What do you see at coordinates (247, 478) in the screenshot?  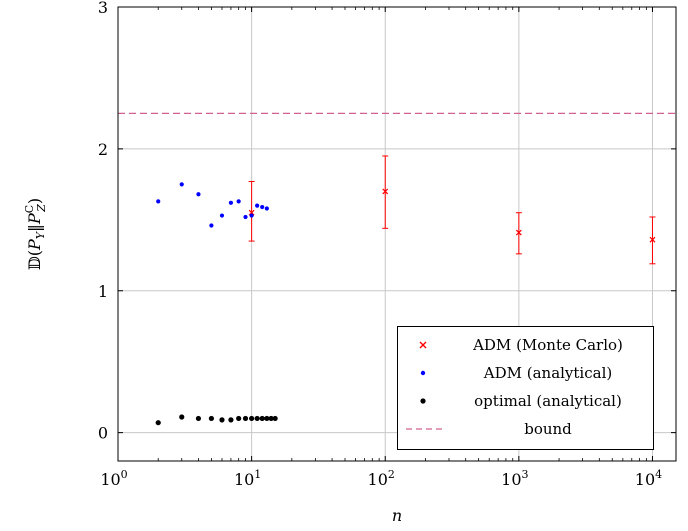 I see `x-tick-label: 10¹` at bounding box center [247, 478].